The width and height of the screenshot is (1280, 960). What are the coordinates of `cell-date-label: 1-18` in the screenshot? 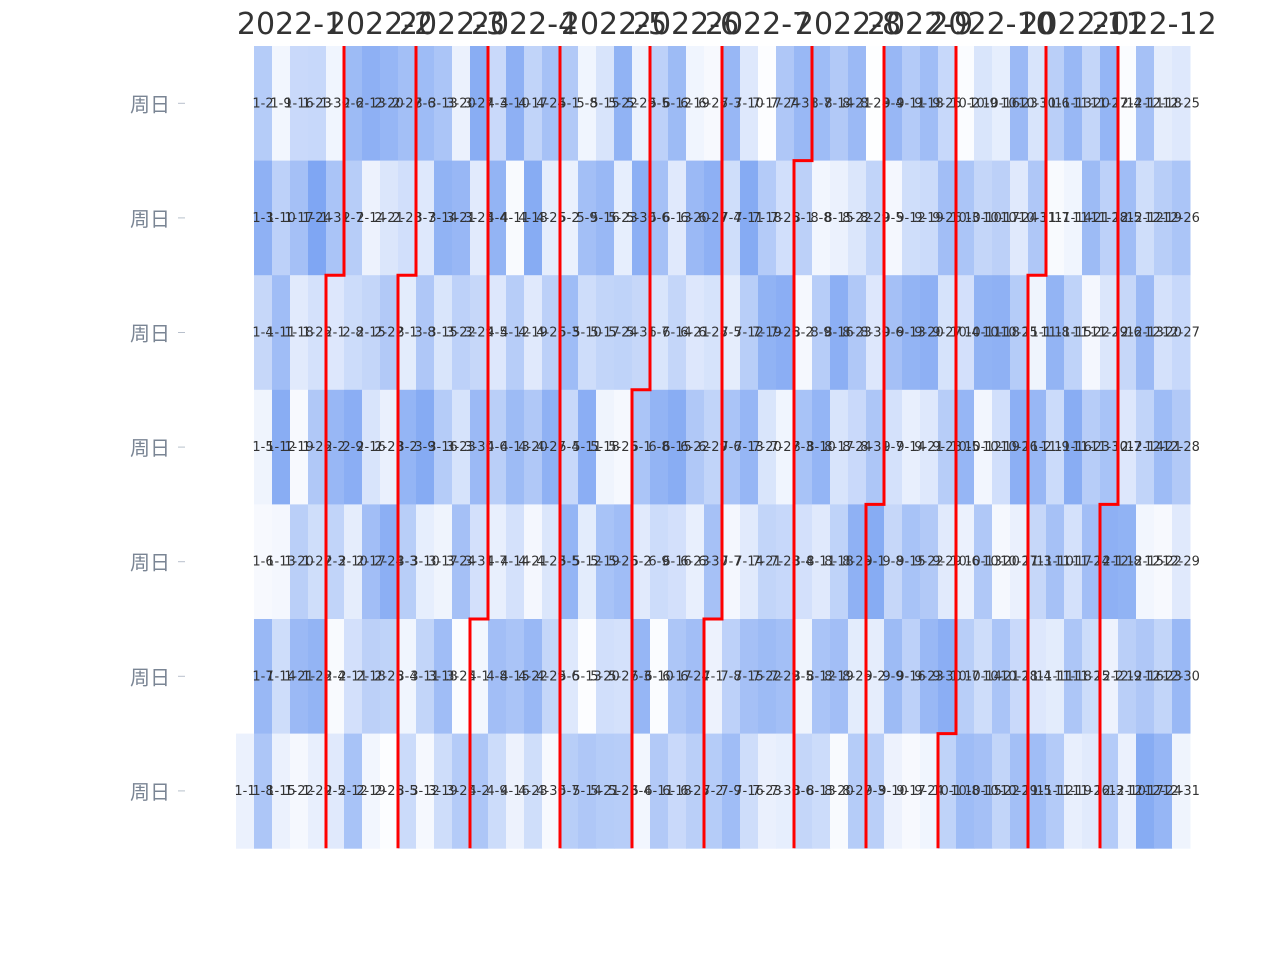 It's located at (299, 333).